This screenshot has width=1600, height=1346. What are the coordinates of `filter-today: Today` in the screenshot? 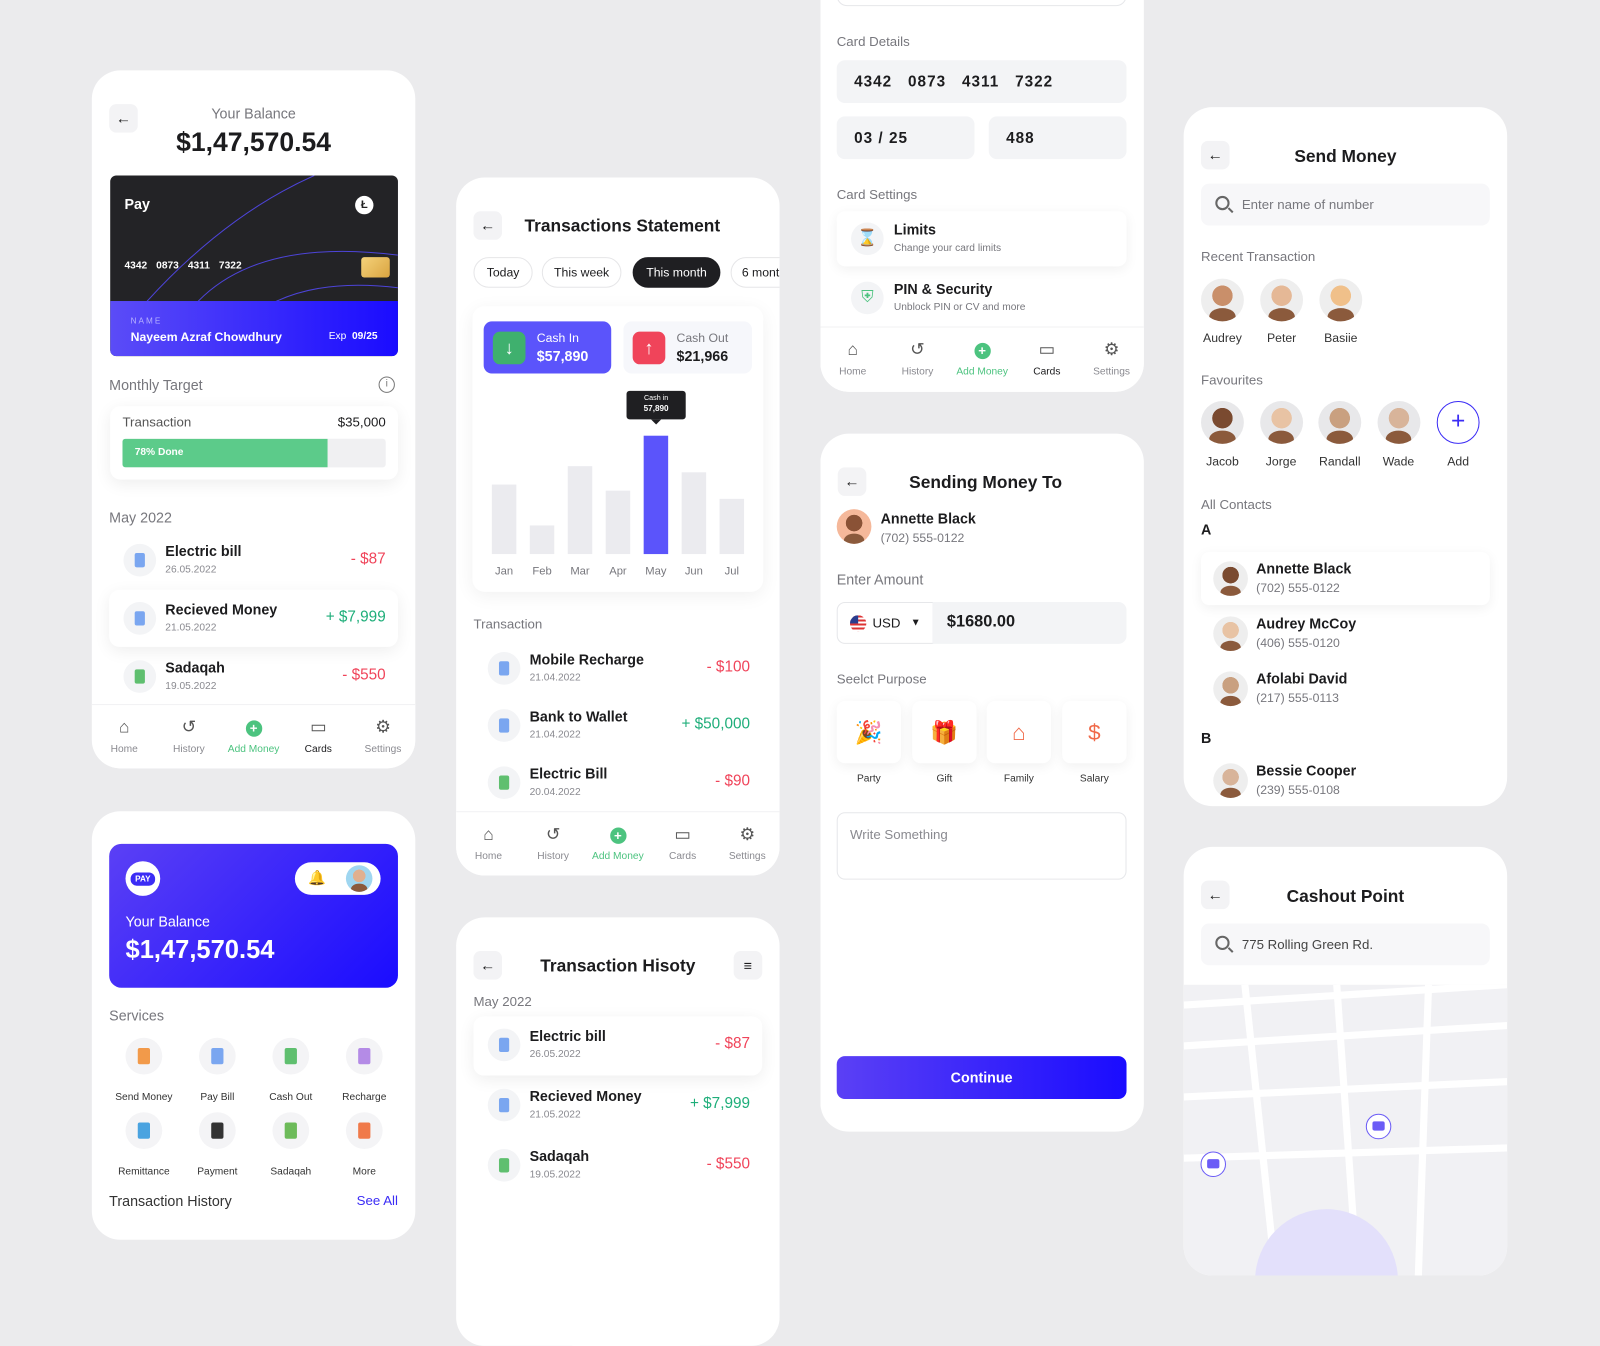 It's located at (503, 272).